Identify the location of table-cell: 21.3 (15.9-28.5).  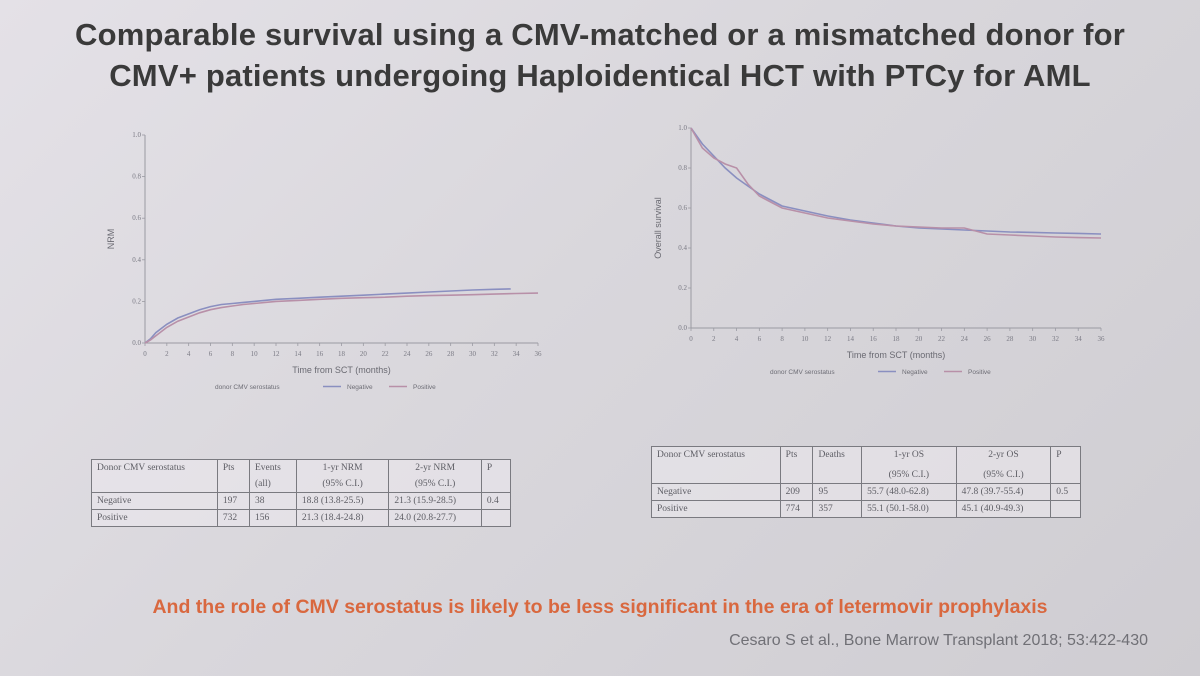
(435, 501).